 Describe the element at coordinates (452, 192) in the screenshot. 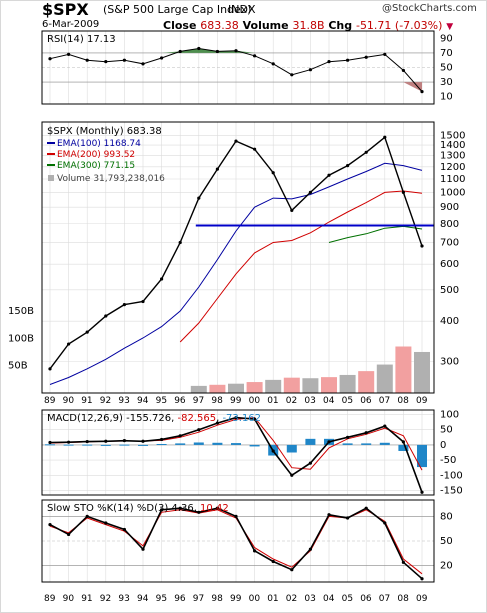

I see `price-tick-label: 1000` at that location.